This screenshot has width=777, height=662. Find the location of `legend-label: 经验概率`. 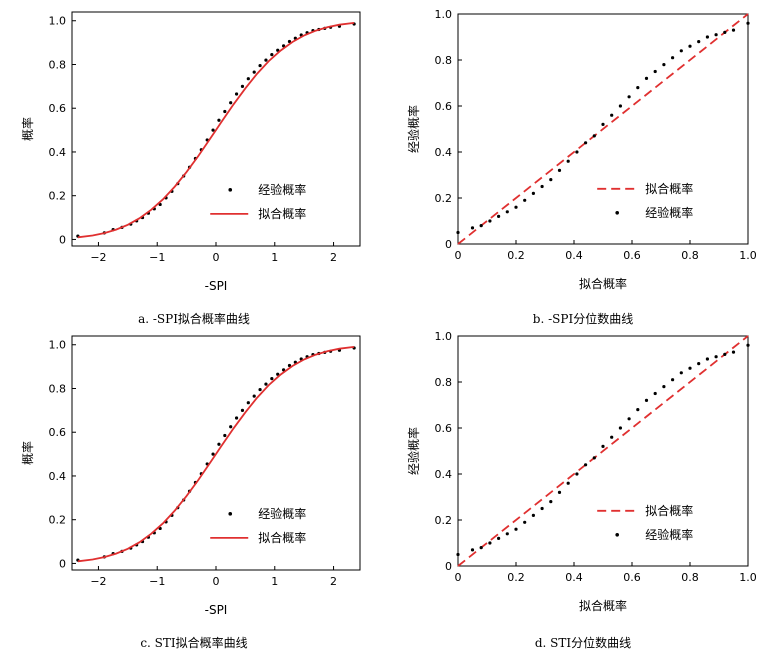

legend-label: 经验概率 is located at coordinates (669, 212).